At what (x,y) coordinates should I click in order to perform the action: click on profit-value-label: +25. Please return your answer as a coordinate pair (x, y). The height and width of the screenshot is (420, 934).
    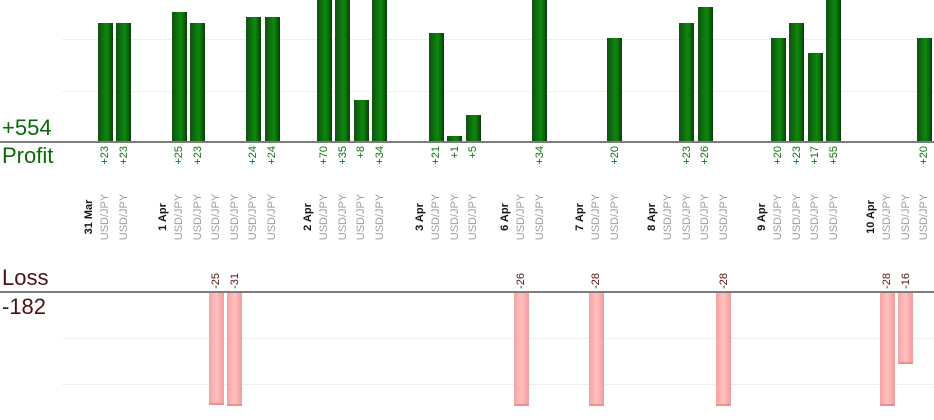
    Looking at the image, I should click on (179, 155).